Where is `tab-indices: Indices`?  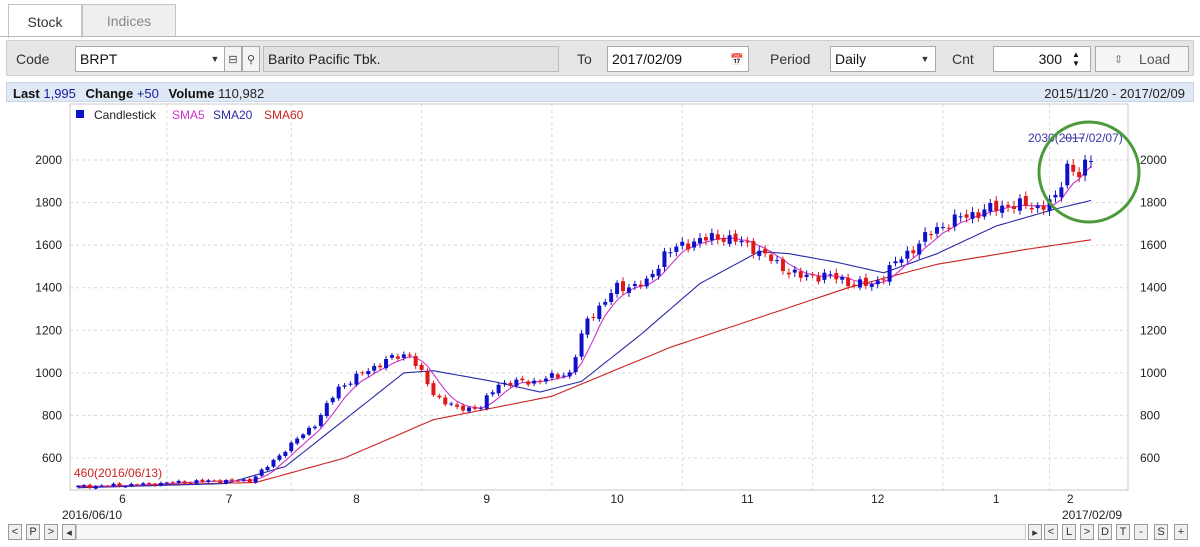
tab-indices: Indices is located at coordinates (129, 20).